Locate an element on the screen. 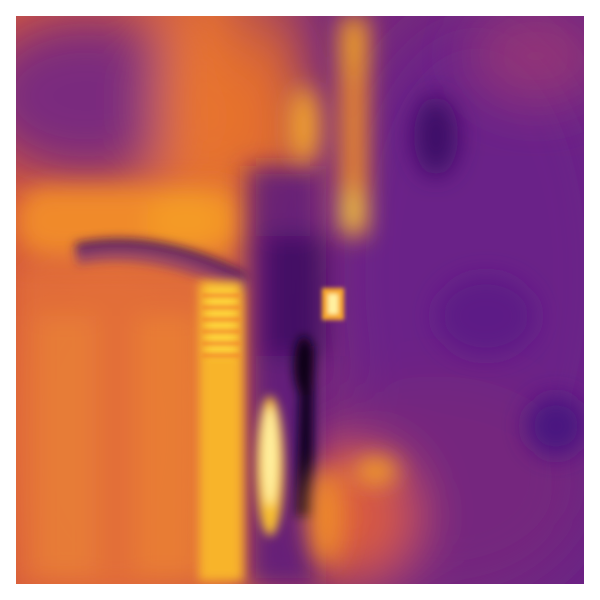  dark-streak is located at coordinates (162, 267).